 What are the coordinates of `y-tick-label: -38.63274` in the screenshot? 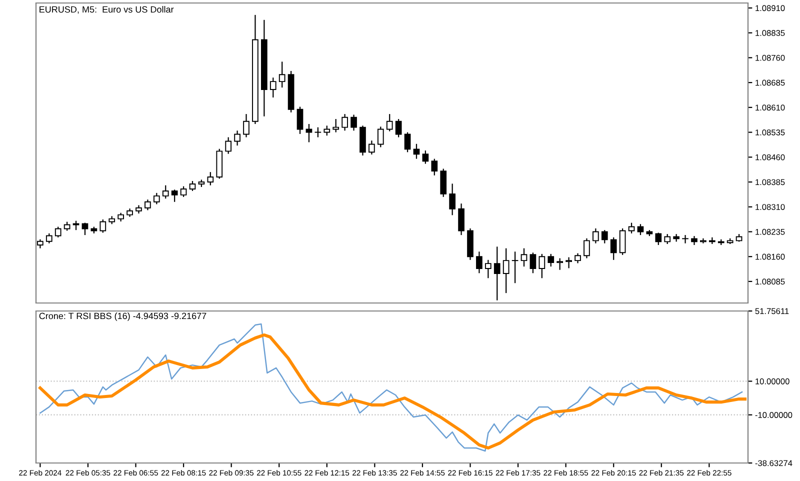 It's located at (773, 463).